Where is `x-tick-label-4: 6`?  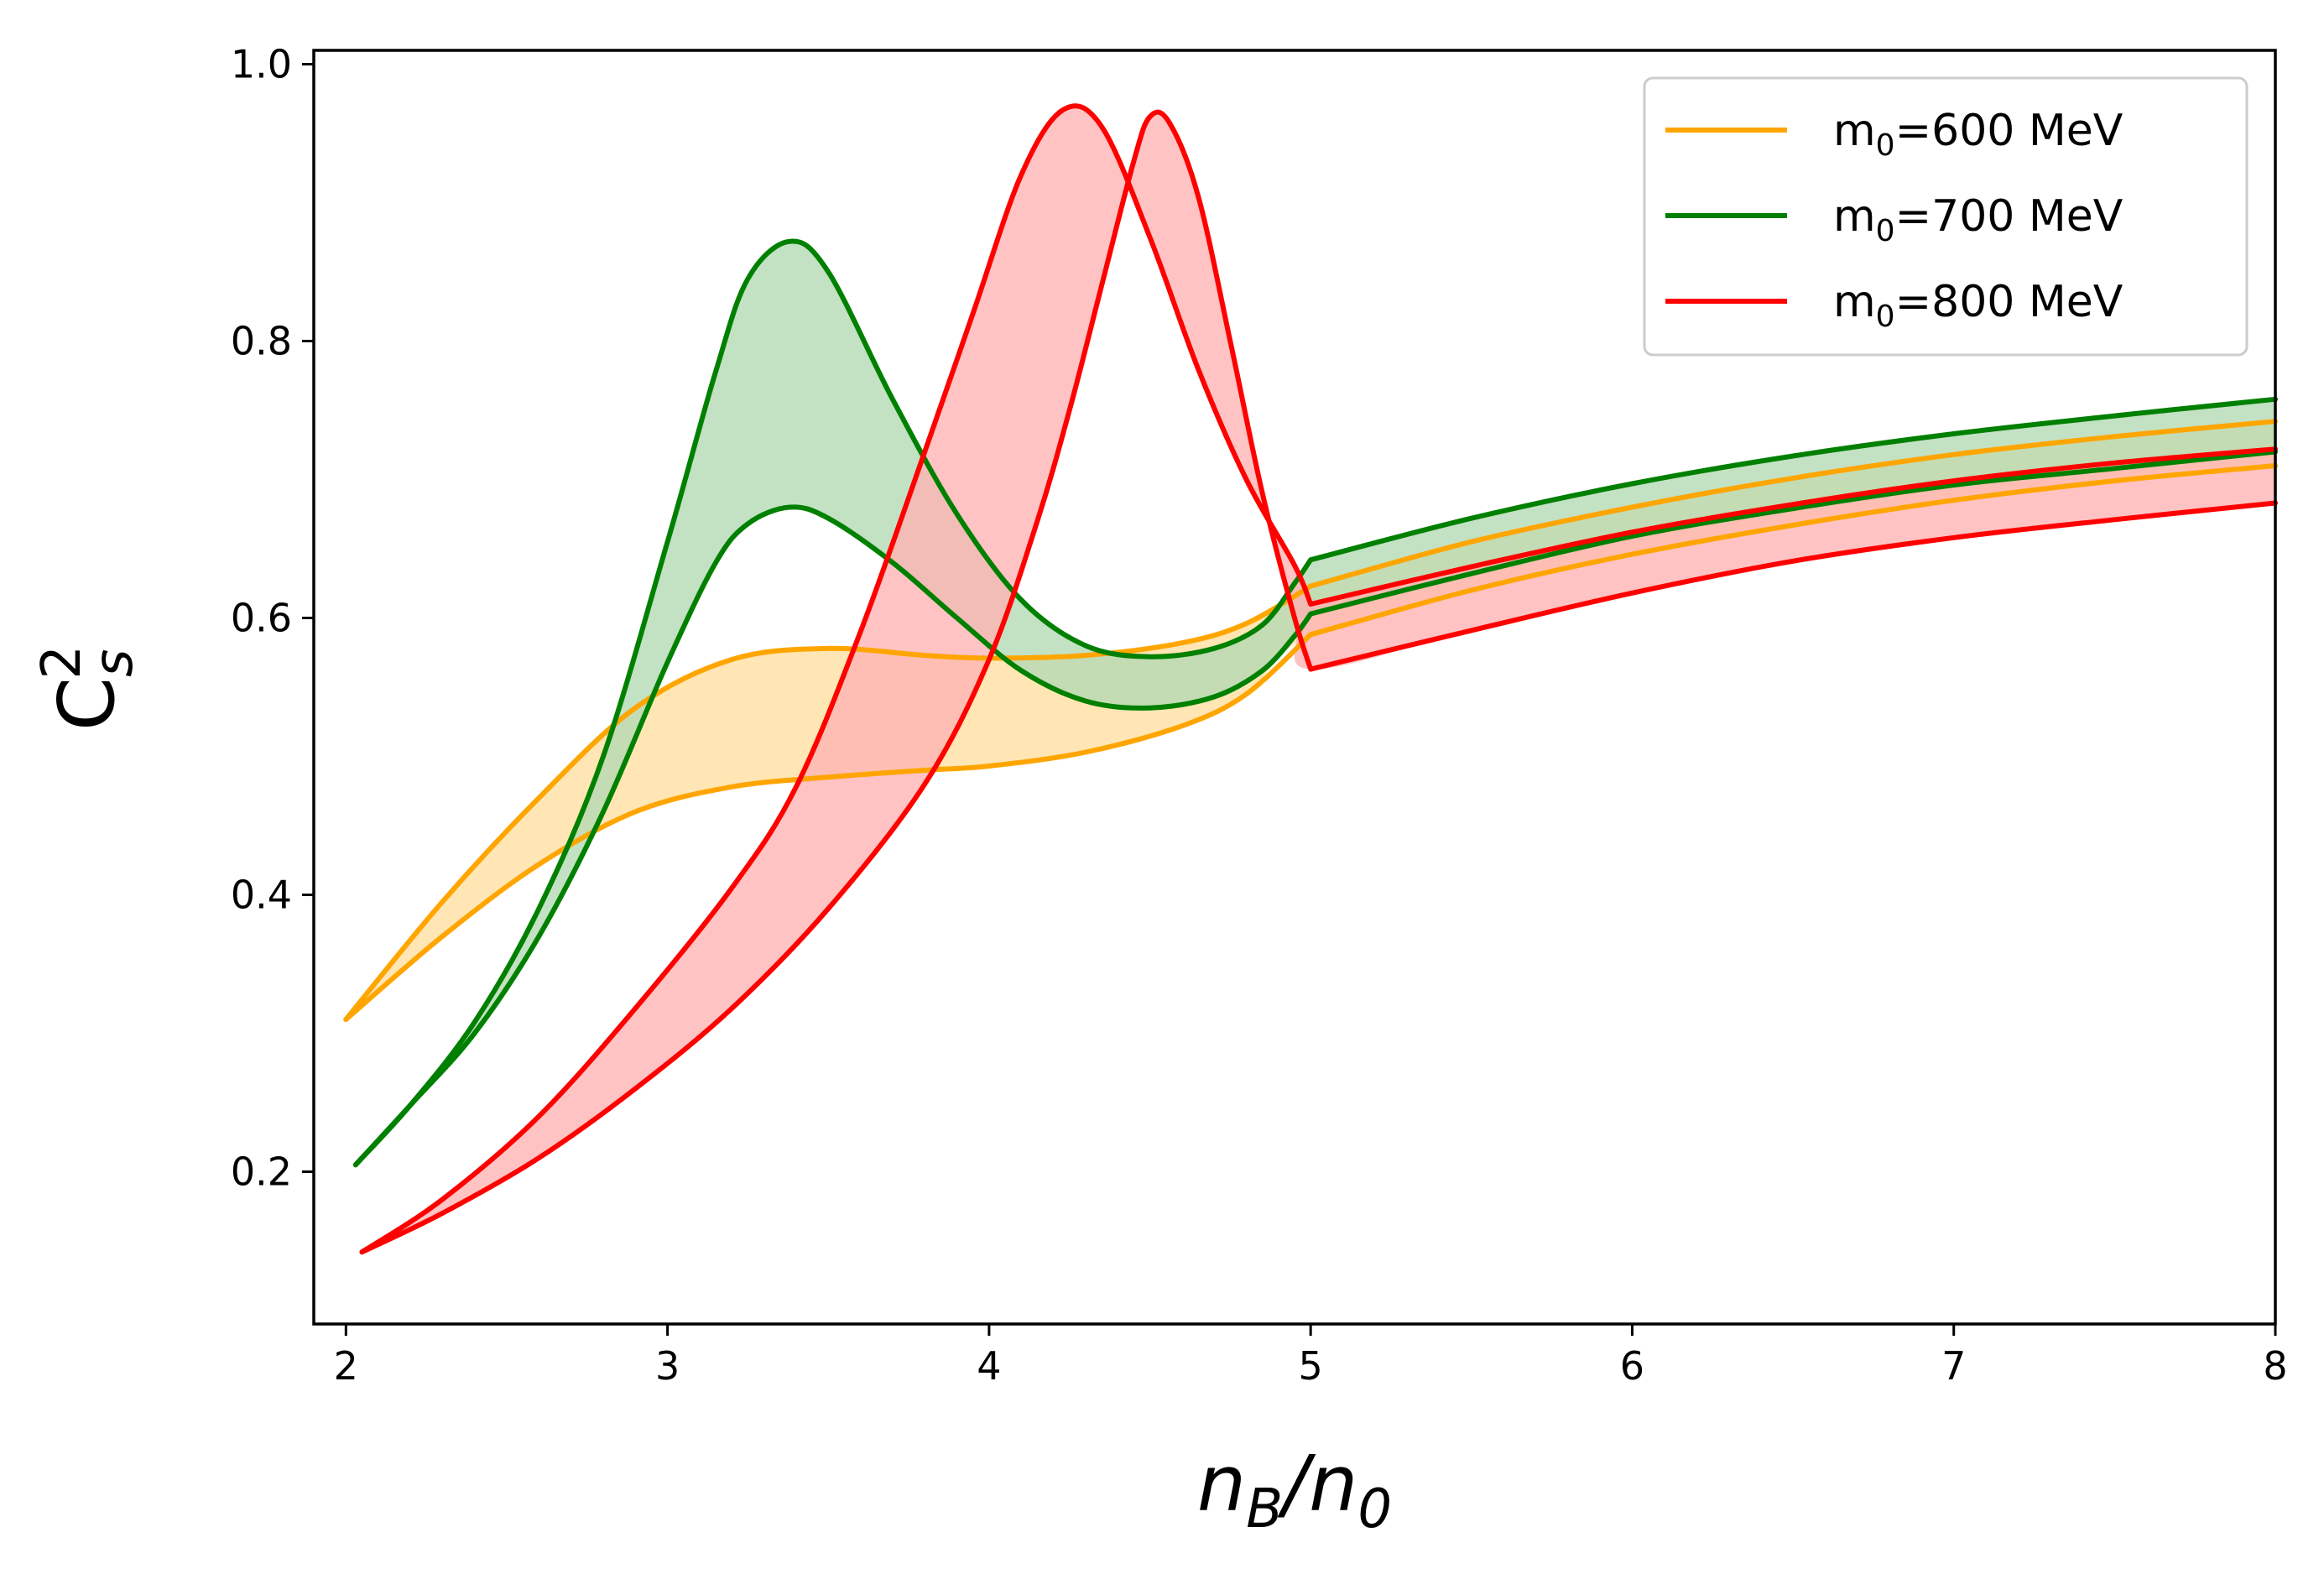
x-tick-label-4: 6 is located at coordinates (1632, 1366).